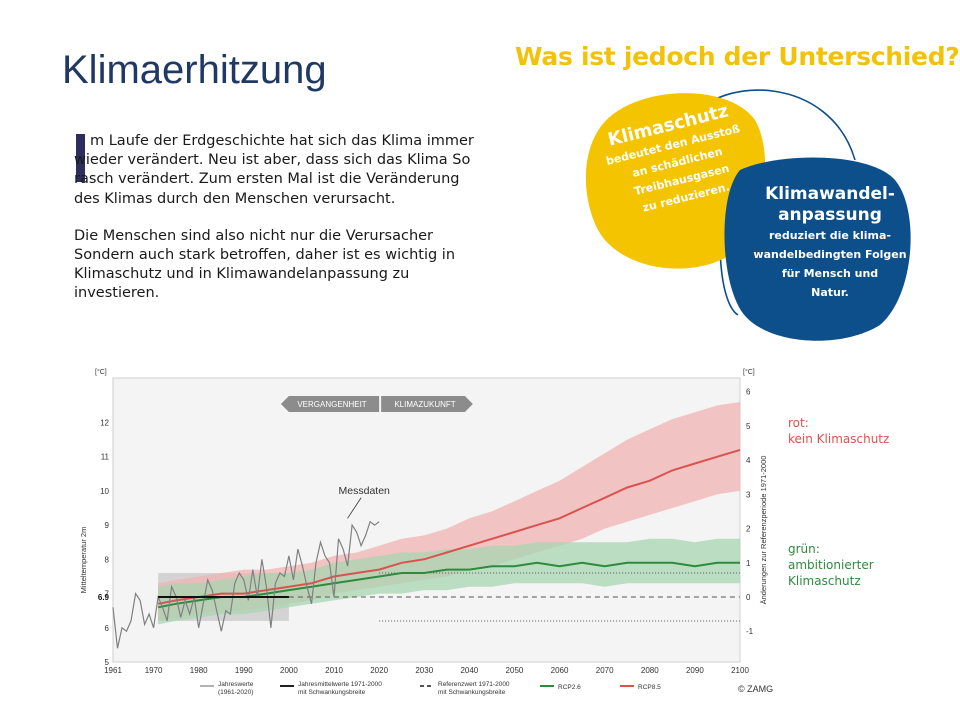 The width and height of the screenshot is (960, 720). Describe the element at coordinates (107, 662) in the screenshot. I see `y-left-tick-0: 5` at that location.